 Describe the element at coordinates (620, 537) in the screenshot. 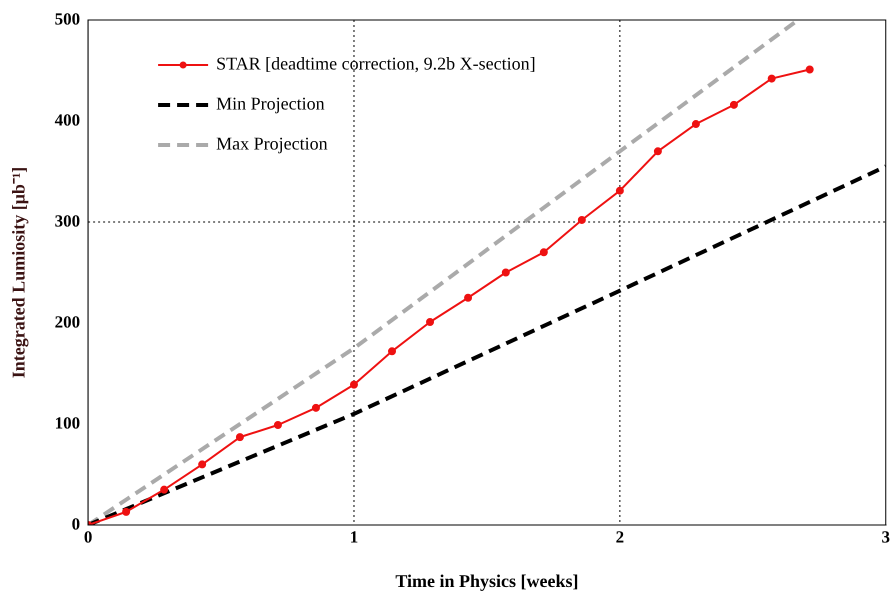

I see `x-tick-label: 2` at that location.